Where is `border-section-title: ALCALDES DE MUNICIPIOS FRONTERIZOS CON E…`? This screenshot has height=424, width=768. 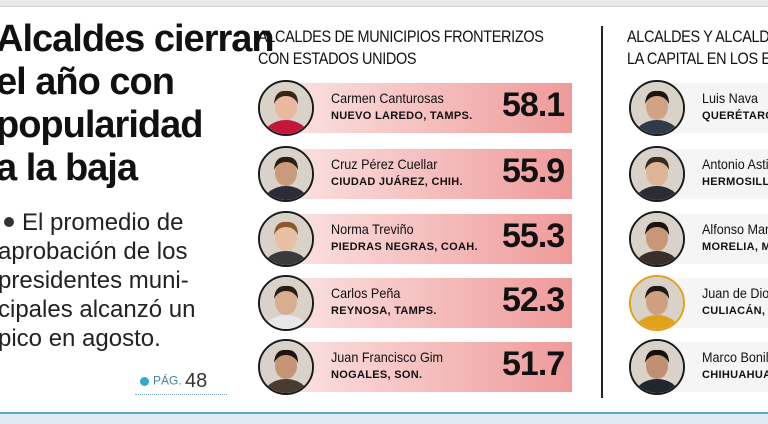 border-section-title: ALCALDES DE MUNICIPIOS FRONTERIZOS CON E… is located at coordinates (401, 48).